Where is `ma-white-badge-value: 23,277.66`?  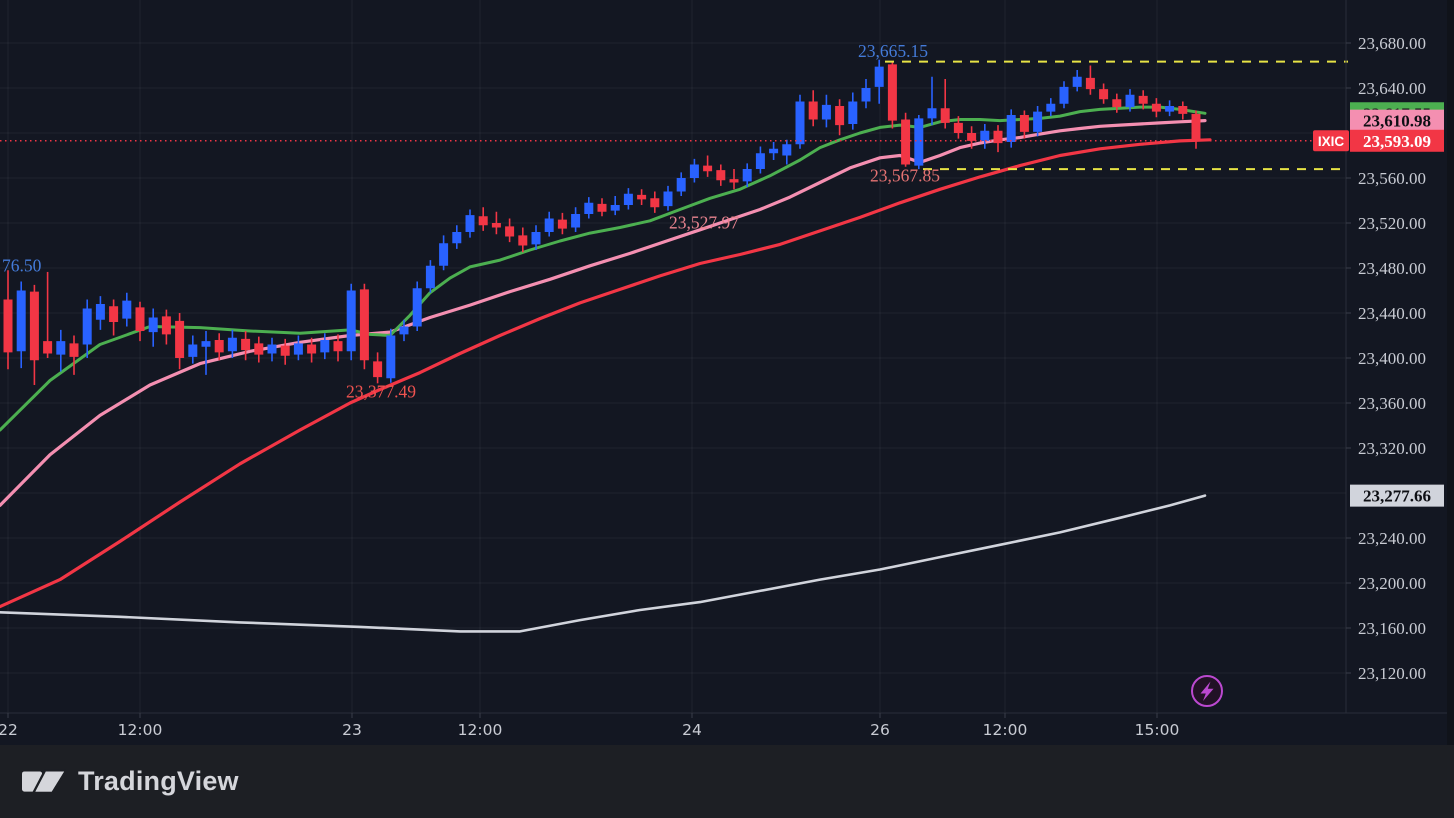 ma-white-badge-value: 23,277.66 is located at coordinates (1397, 496).